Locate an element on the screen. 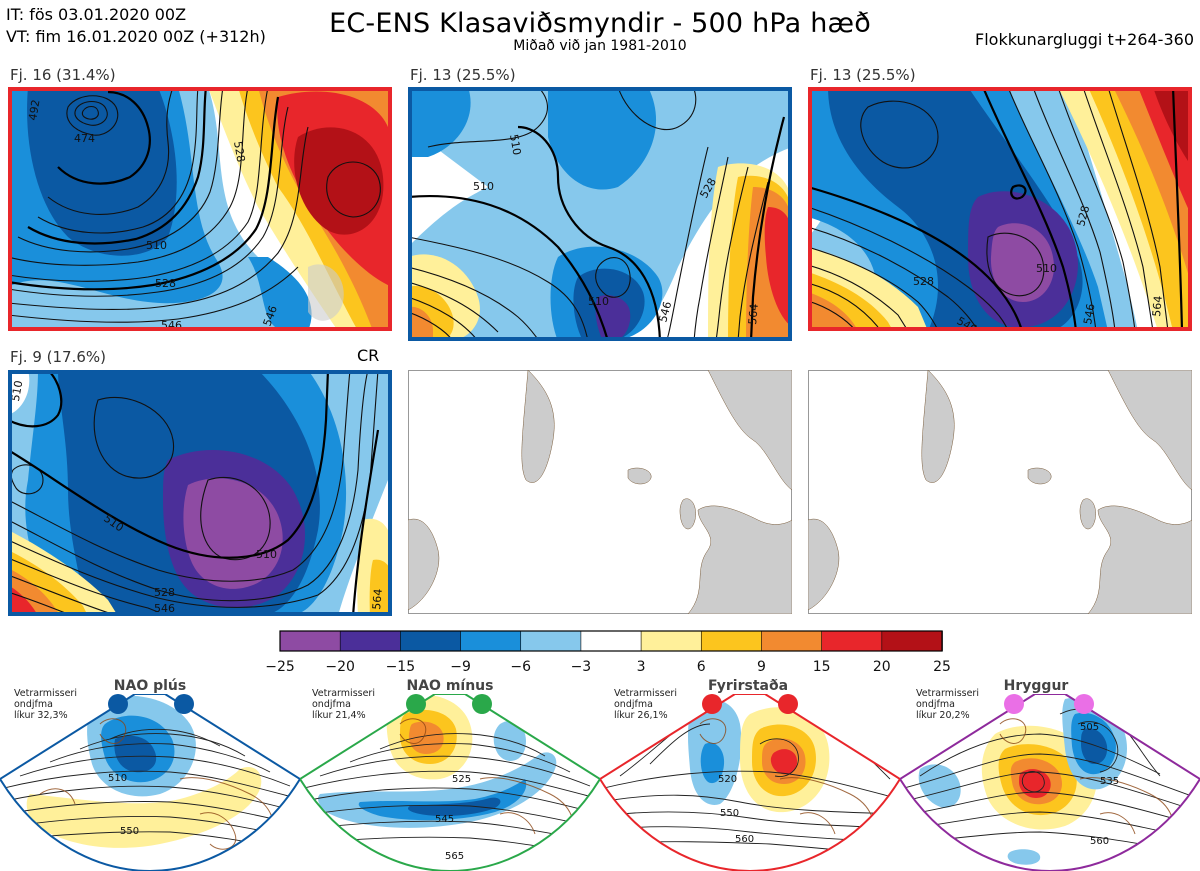 This screenshot has width=1200, height=871. regime-4-markers is located at coordinates (1049, 704).